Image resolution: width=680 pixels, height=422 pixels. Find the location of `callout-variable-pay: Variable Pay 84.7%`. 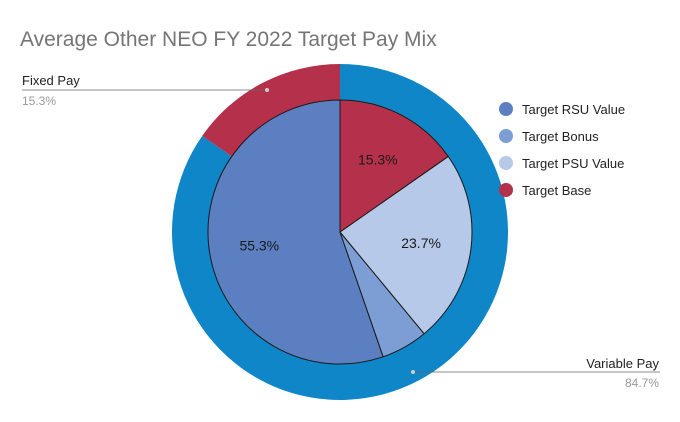

callout-variable-pay: Variable Pay 84.7% is located at coordinates (535, 373).